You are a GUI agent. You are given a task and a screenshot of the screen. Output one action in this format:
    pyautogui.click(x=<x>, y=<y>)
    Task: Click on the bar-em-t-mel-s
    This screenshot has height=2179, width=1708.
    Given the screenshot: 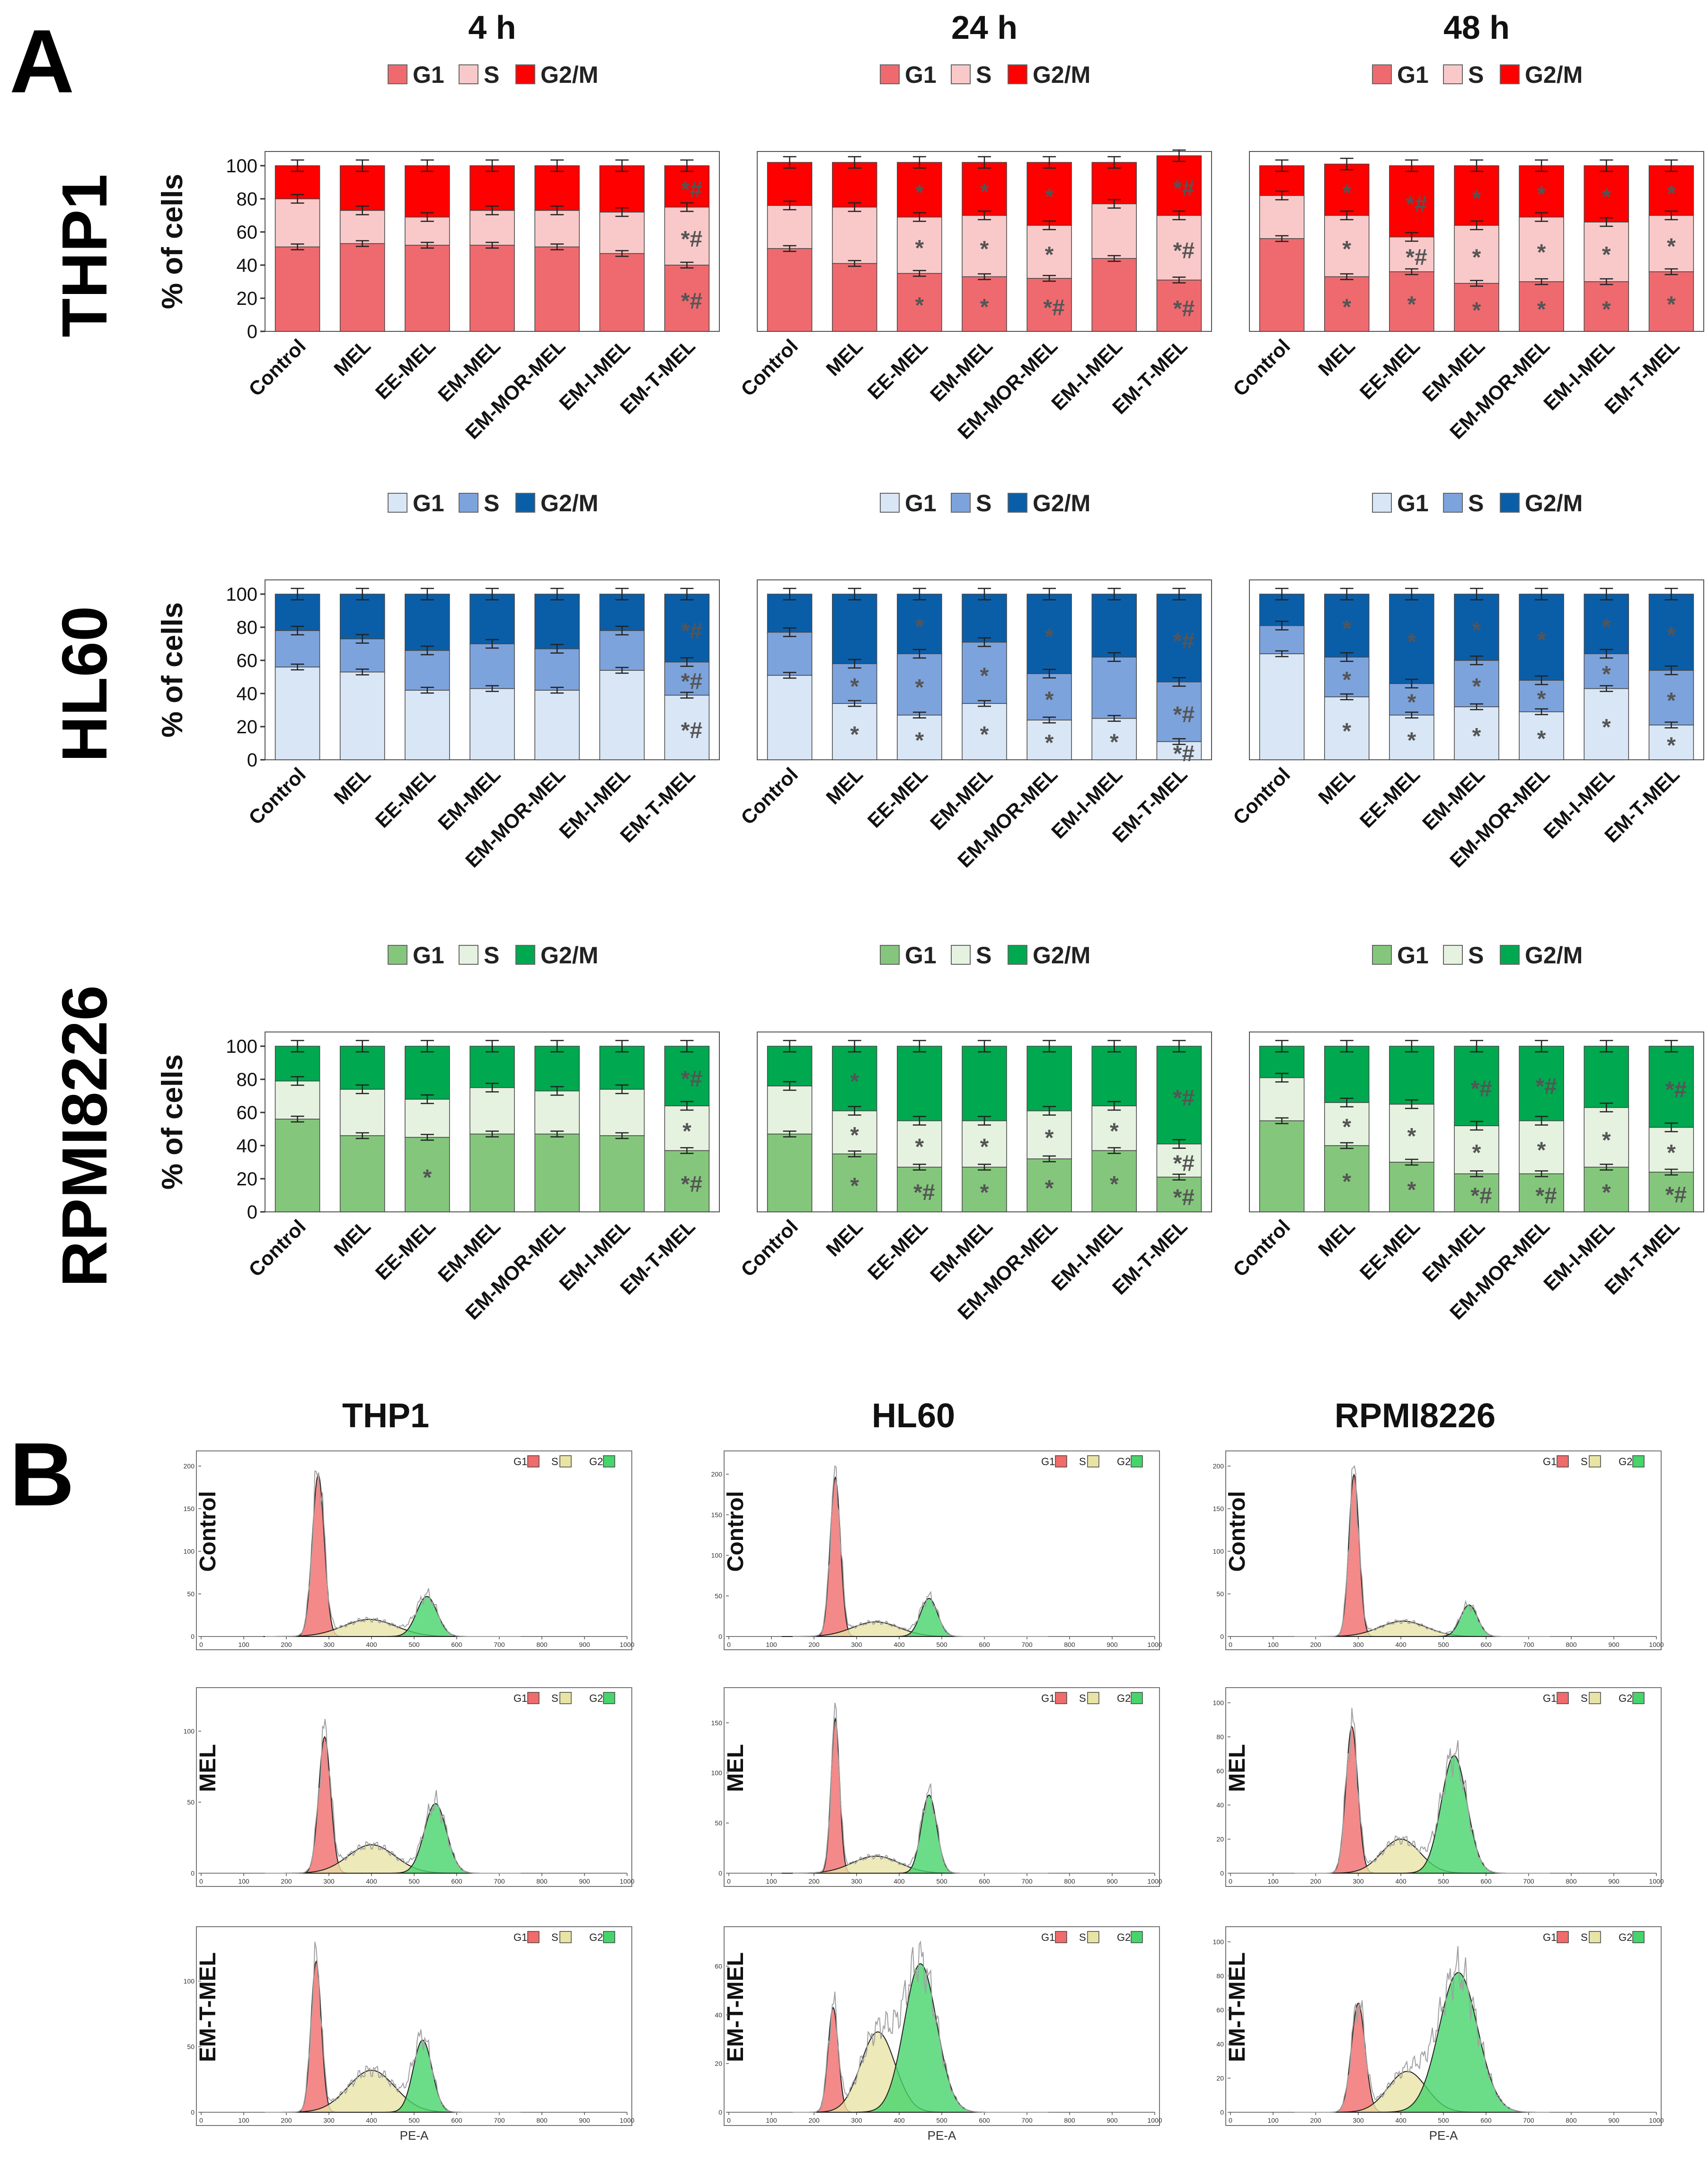 What is the action you would take?
    pyautogui.click(x=687, y=1128)
    